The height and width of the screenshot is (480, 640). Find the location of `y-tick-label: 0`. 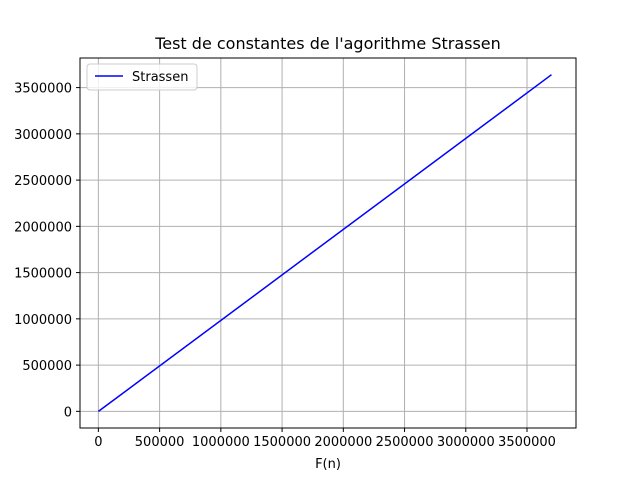

y-tick-label: 0 is located at coordinates (68, 412).